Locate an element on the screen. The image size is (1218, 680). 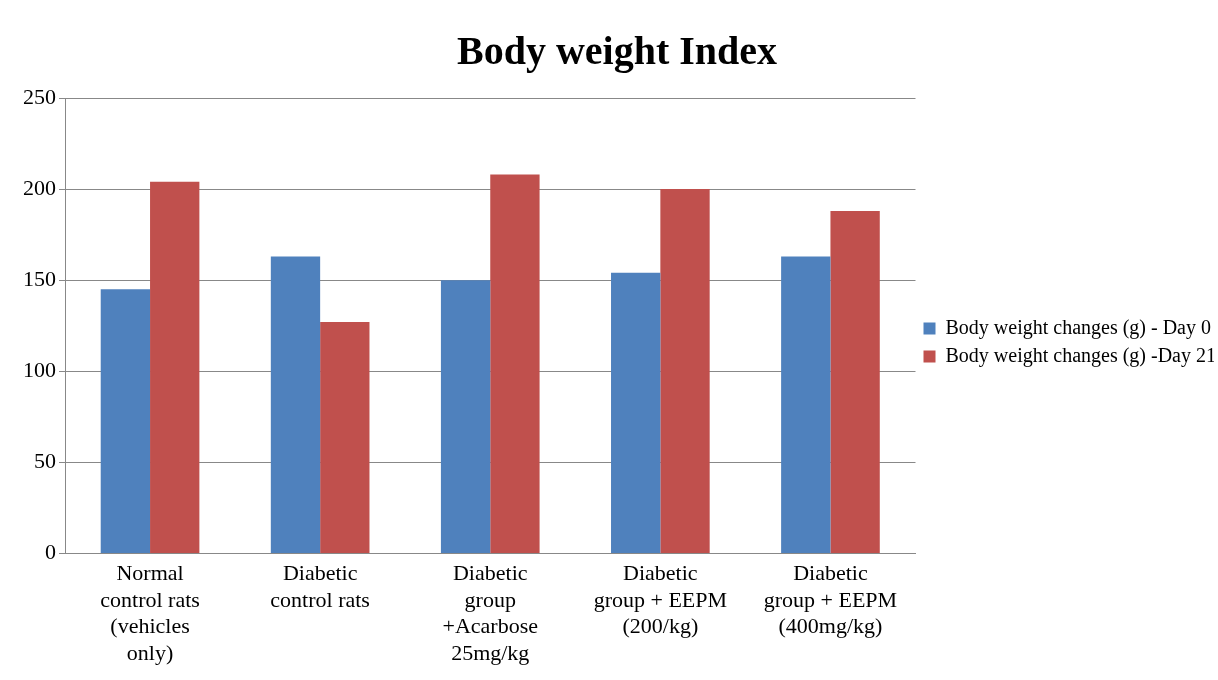
x-tick-label: Normal control rats (vehicles only) is located at coordinates (150, 612).